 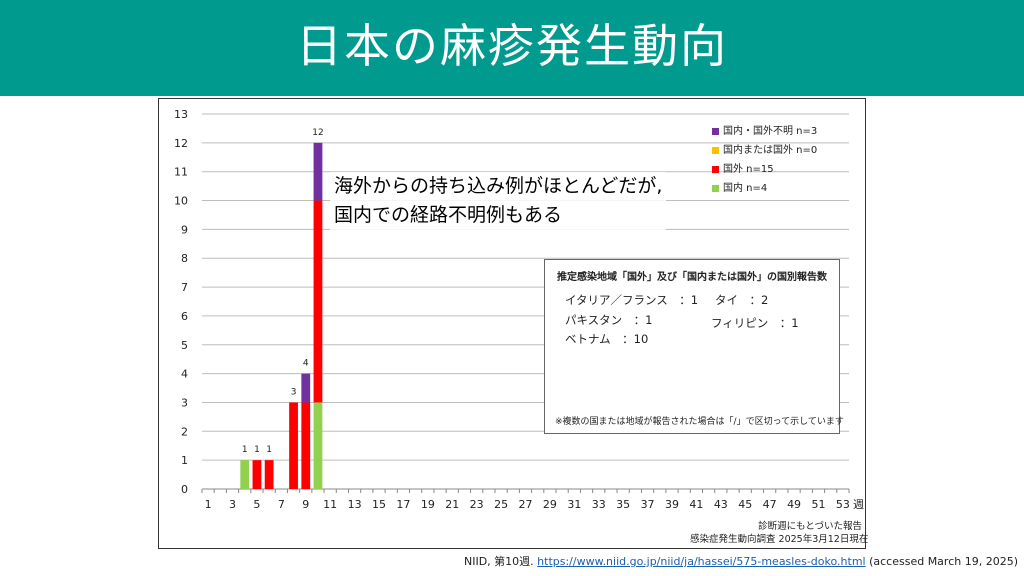 I want to click on infobox-note: ※複数の国または地域が報告された場合は「/」で区切って示しています, so click(x=699, y=422).